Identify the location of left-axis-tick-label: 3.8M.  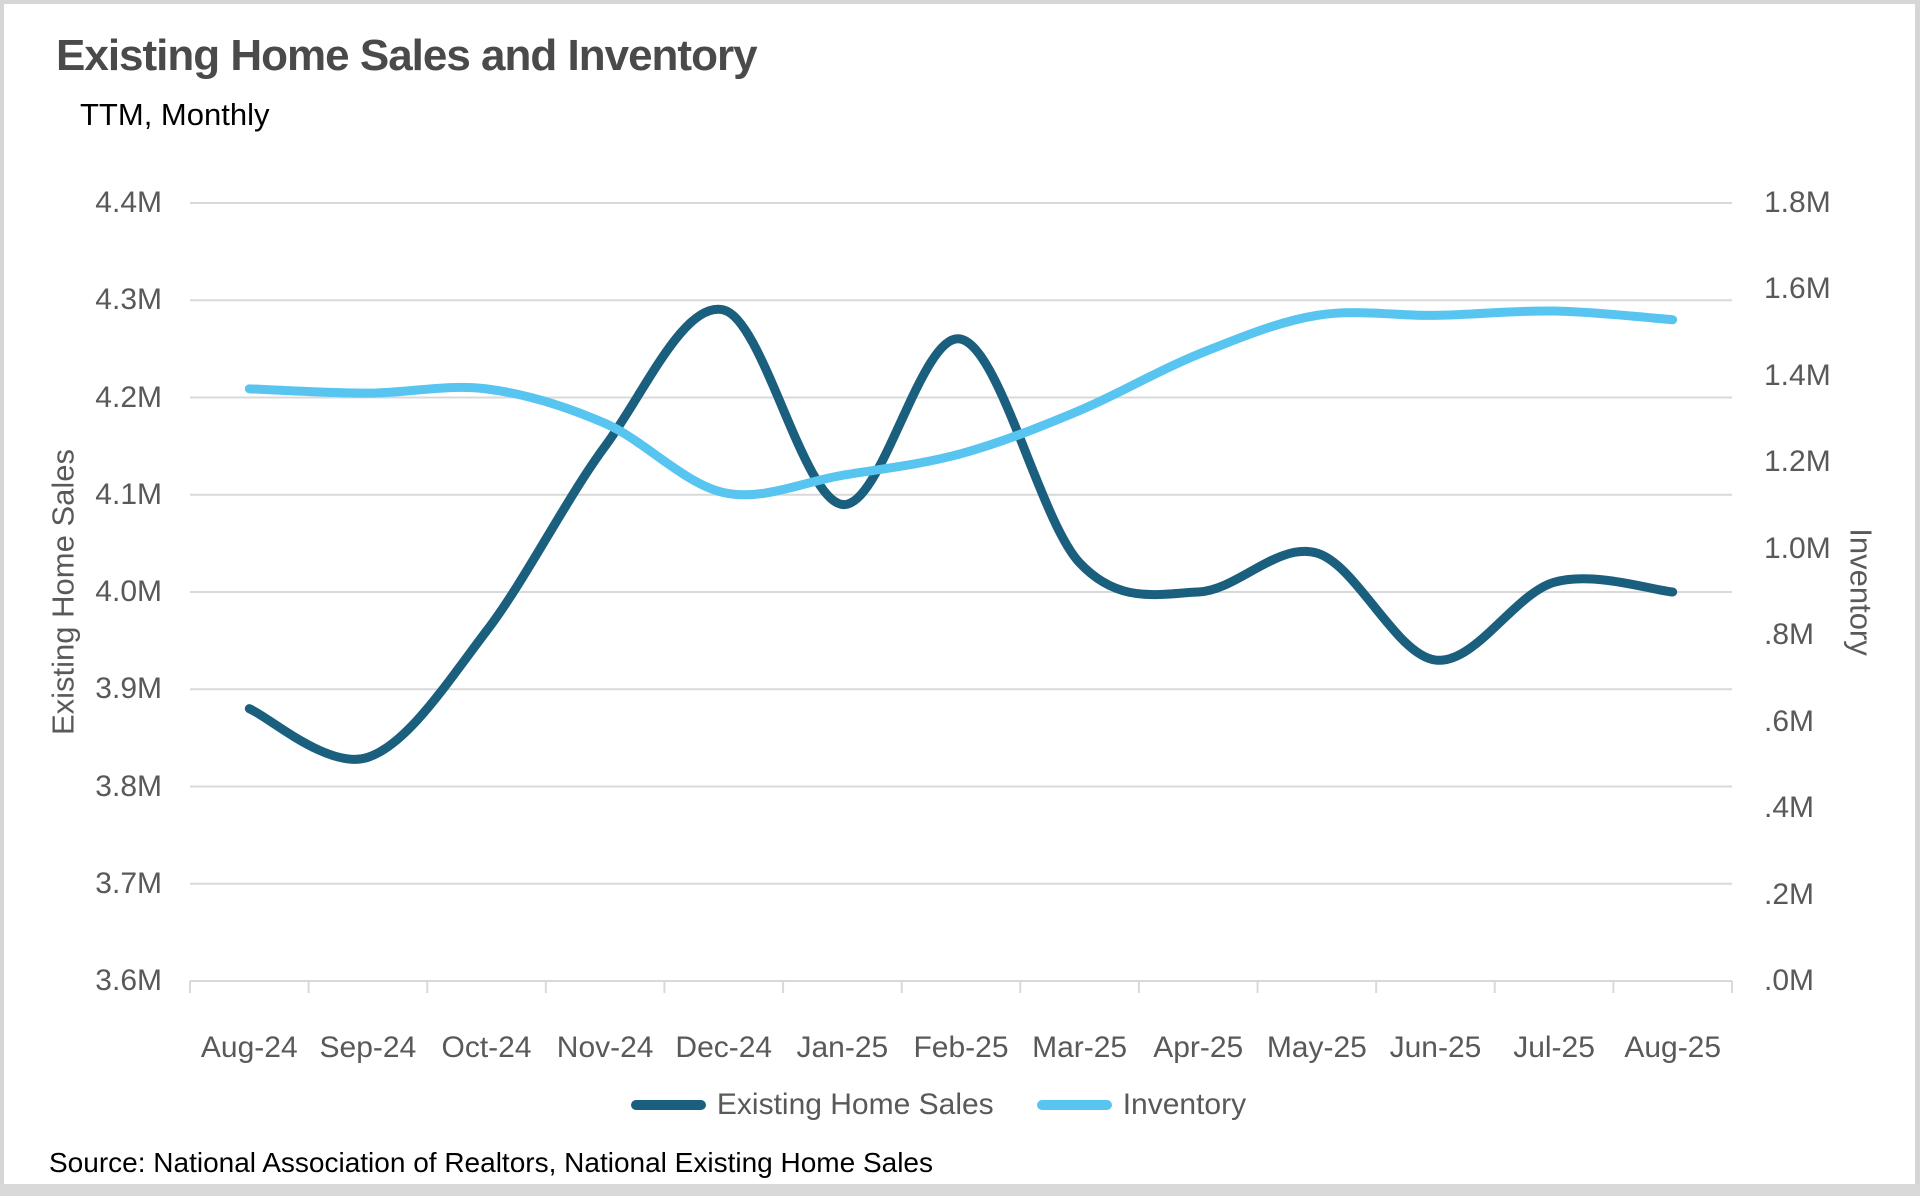
(128, 786).